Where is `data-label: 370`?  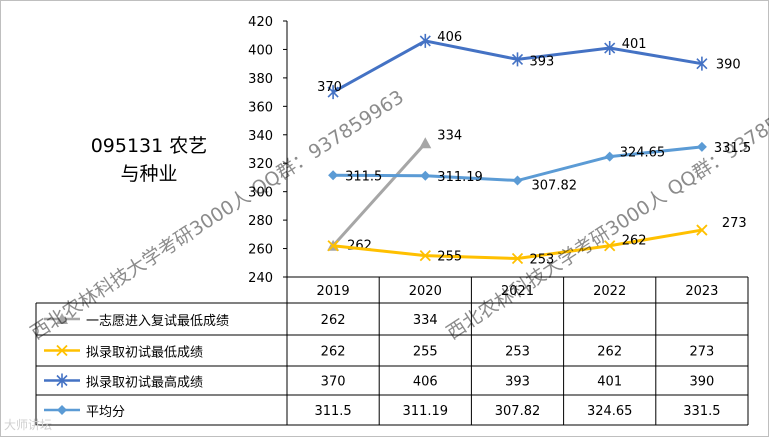
data-label: 370 is located at coordinates (329, 87).